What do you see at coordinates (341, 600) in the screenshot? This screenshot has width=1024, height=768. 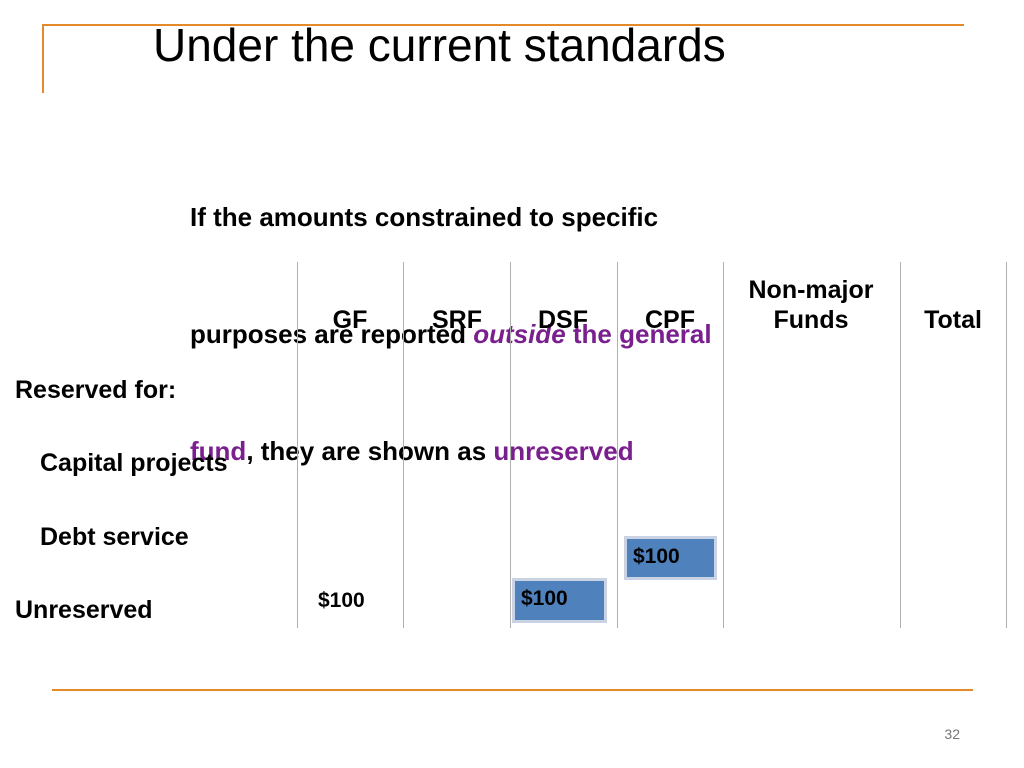 I see `amount: $100` at bounding box center [341, 600].